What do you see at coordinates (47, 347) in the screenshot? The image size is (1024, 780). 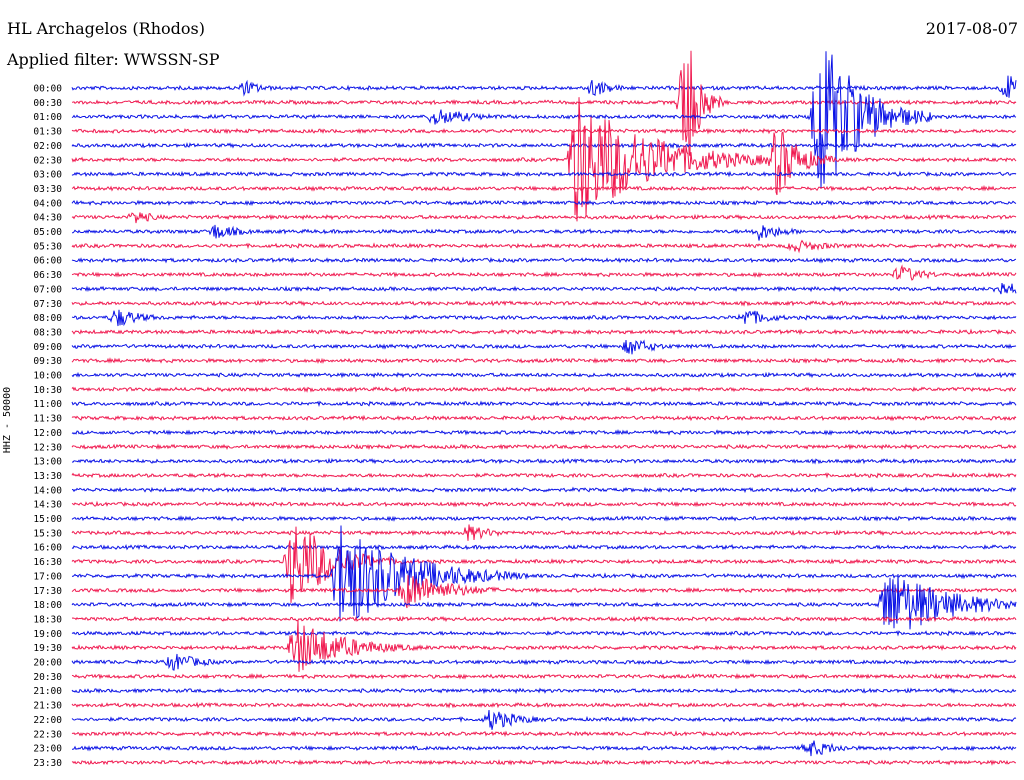 I see `row-label-0900: 09:00` at bounding box center [47, 347].